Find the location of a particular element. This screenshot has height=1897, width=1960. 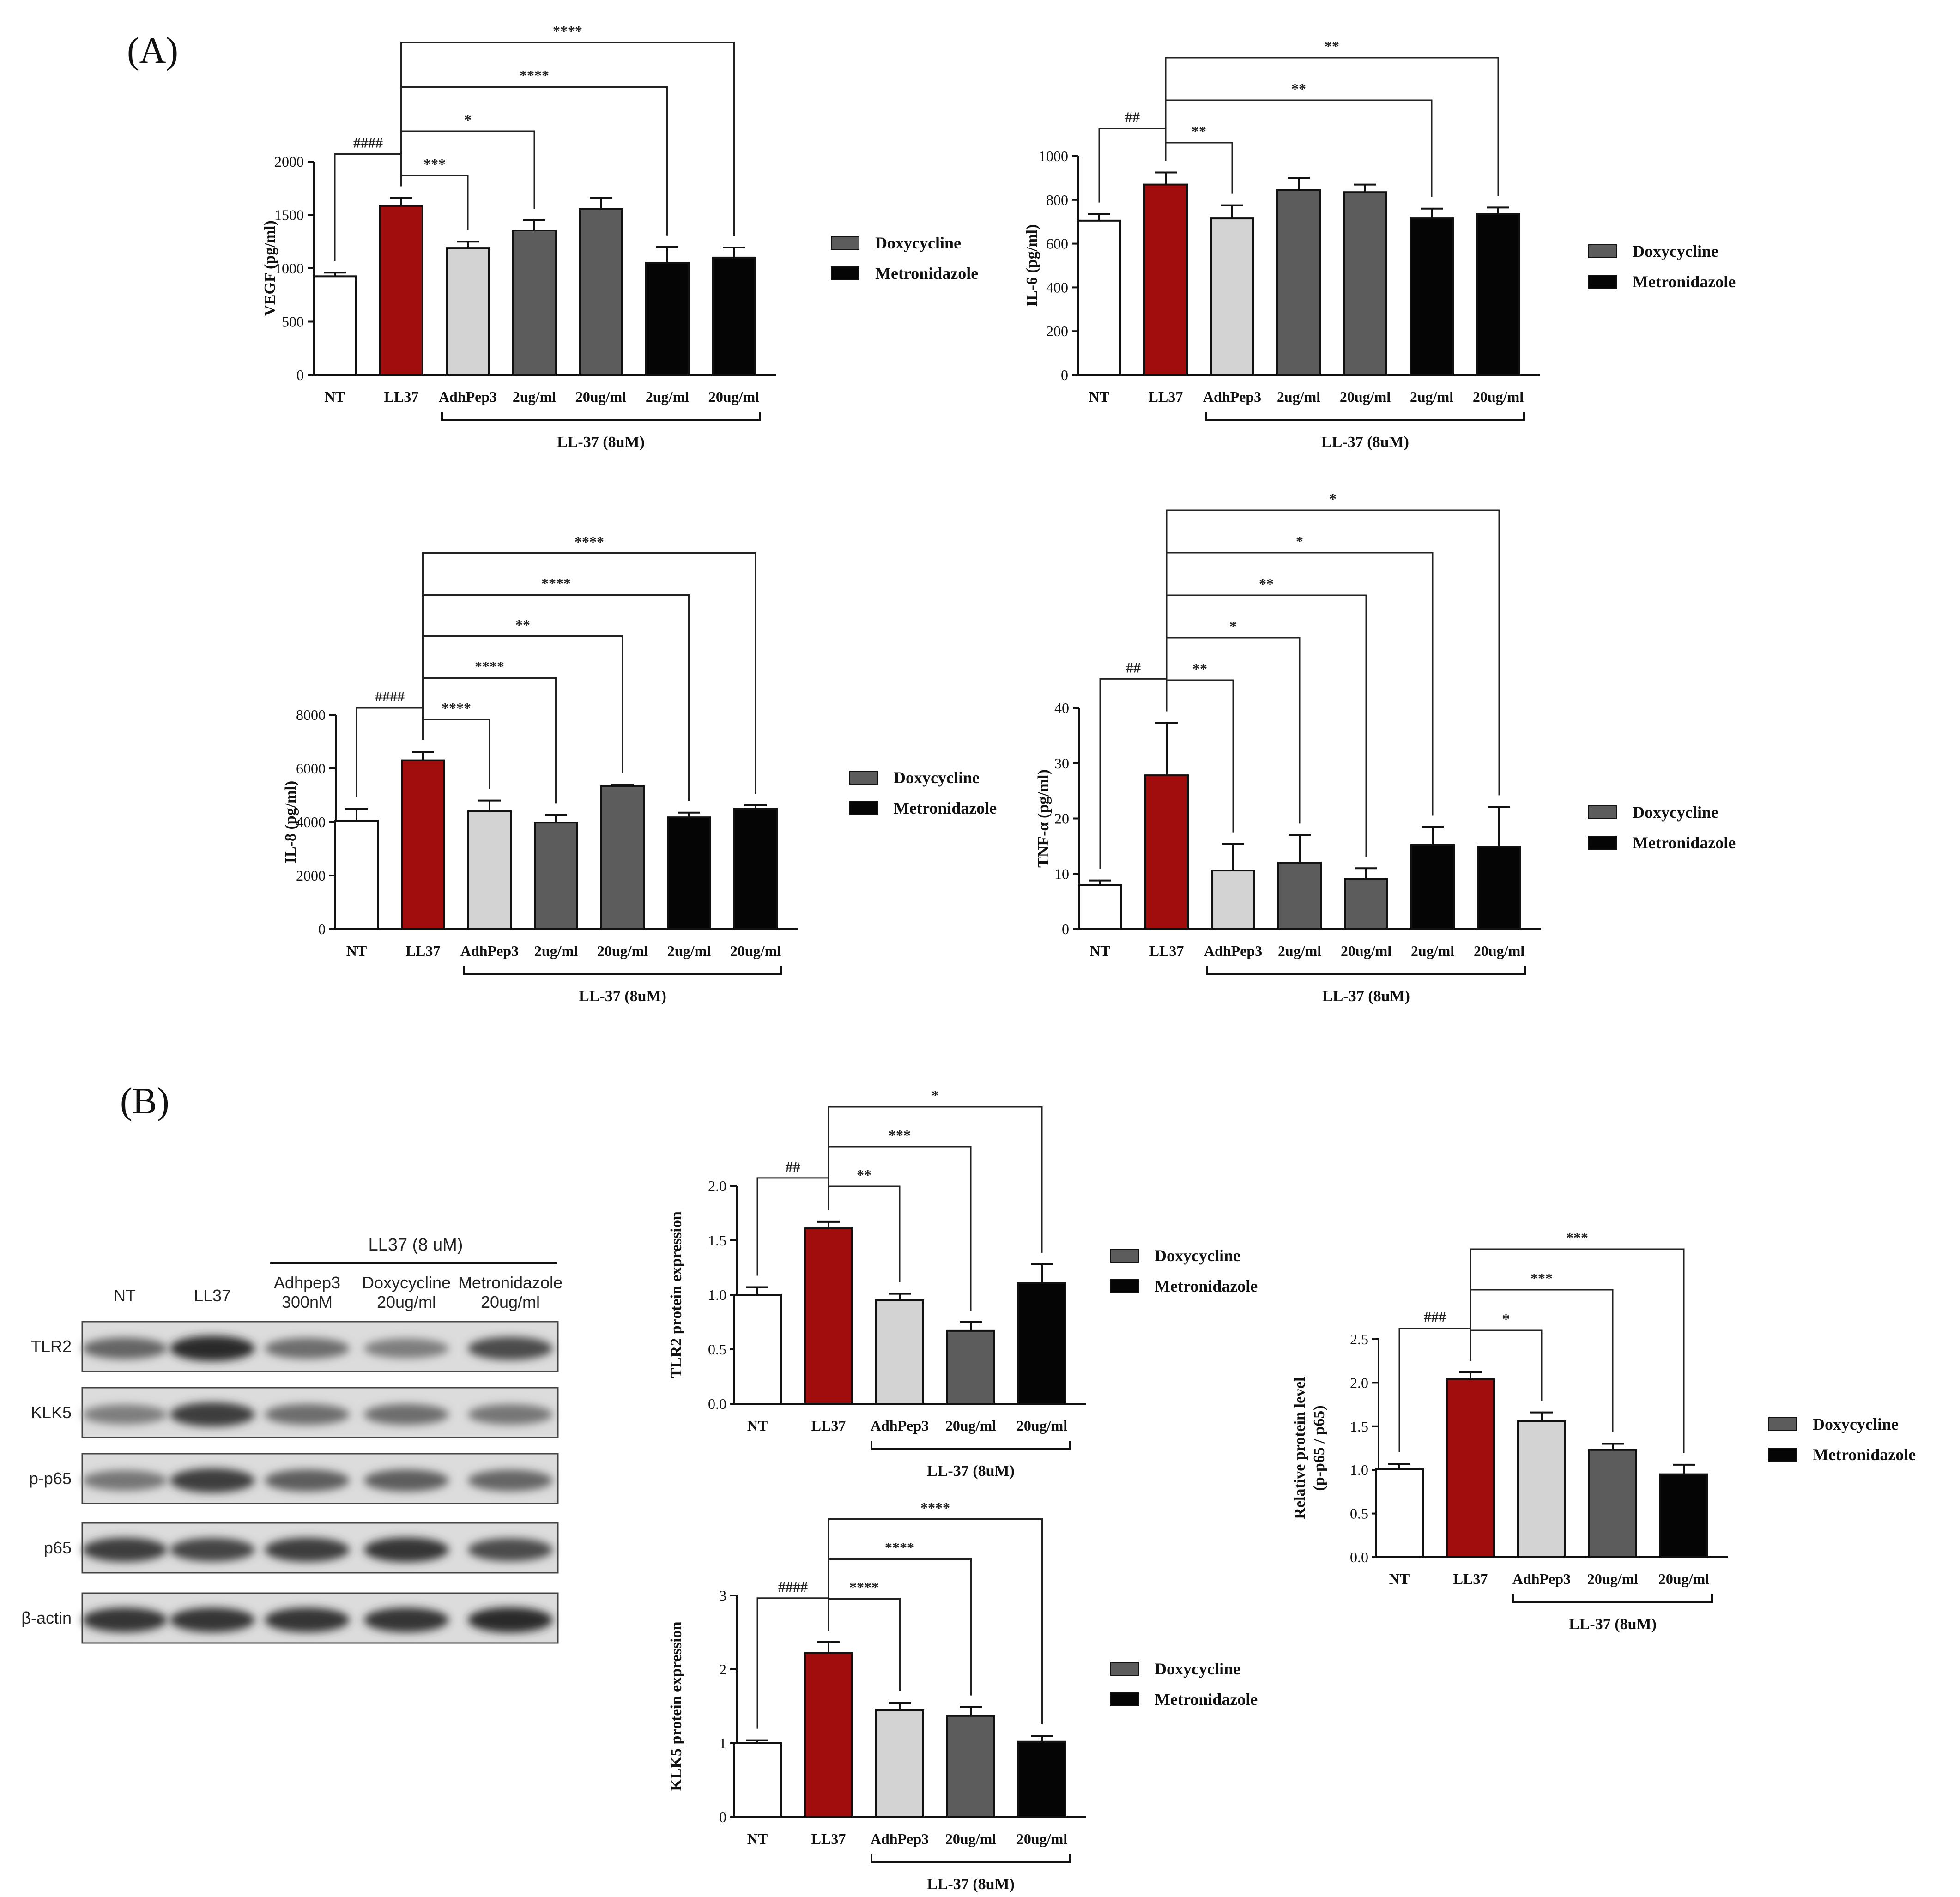

blot-row-label: KLK5 is located at coordinates (51, 1412).